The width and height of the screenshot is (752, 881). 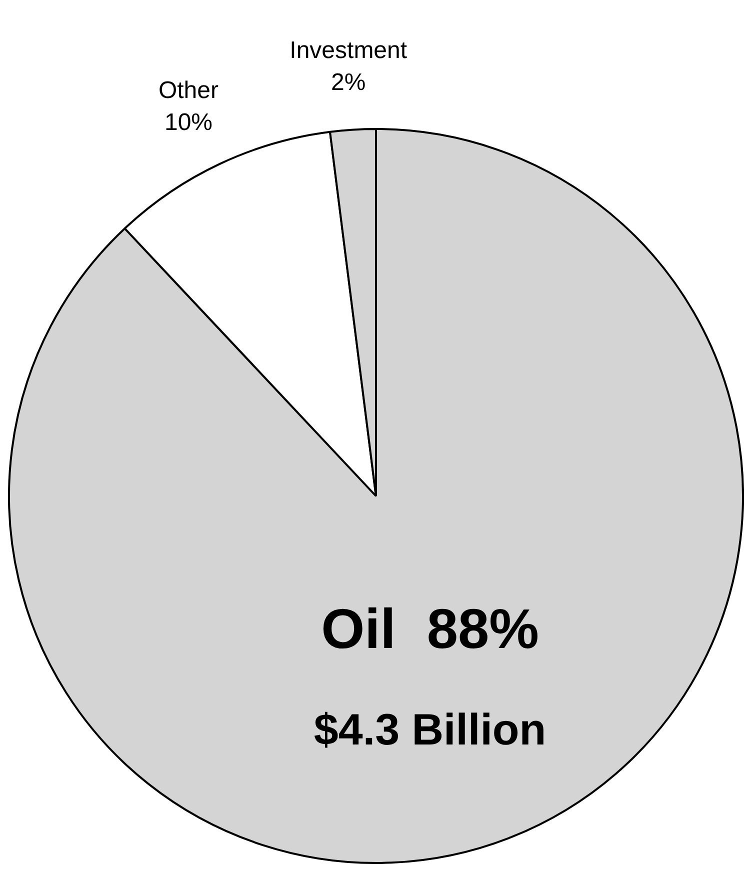 What do you see at coordinates (430, 628) in the screenshot?
I see `slice-label: Oil 88%` at bounding box center [430, 628].